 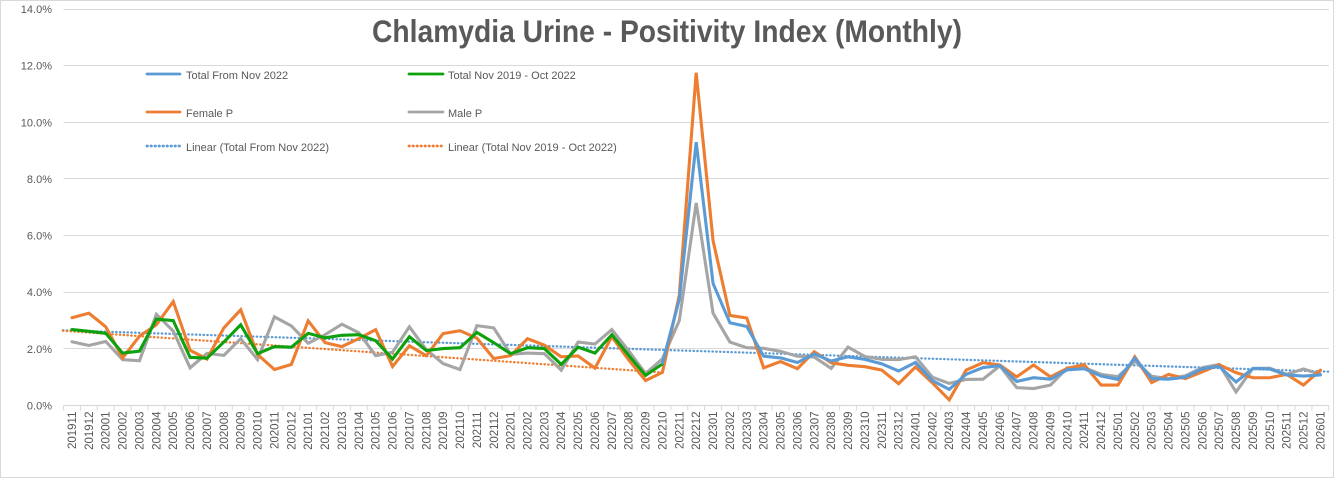 What do you see at coordinates (545, 431) in the screenshot?
I see `svg-text: 202203` at bounding box center [545, 431].